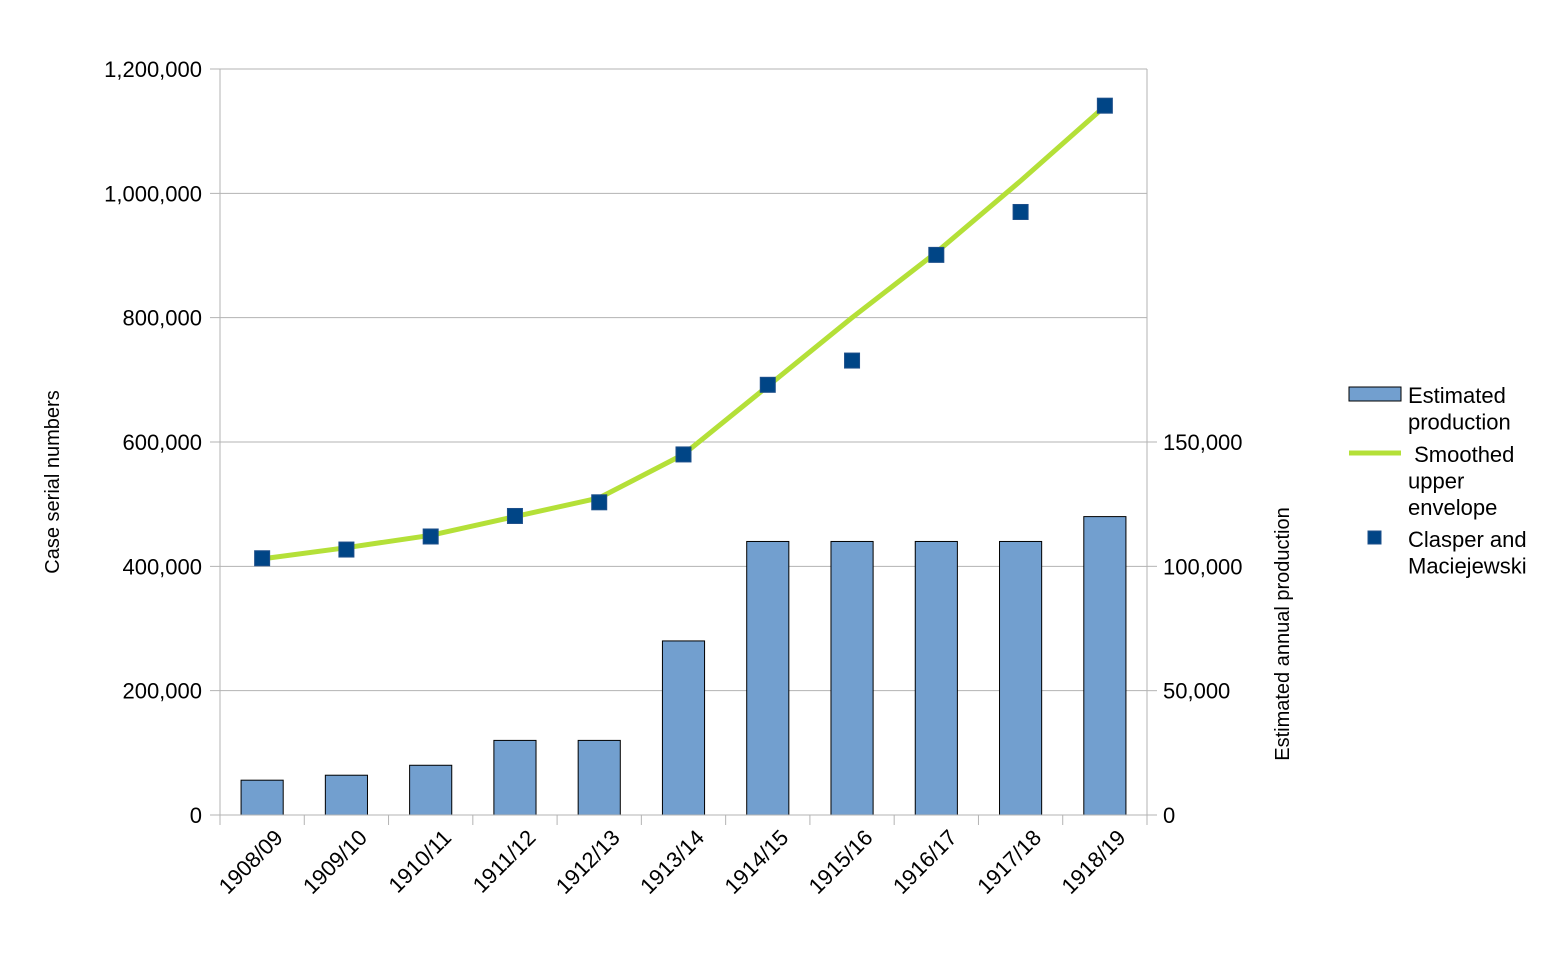 The width and height of the screenshot is (1560, 967). I want to click on left-tick-label: 200,000, so click(162, 691).